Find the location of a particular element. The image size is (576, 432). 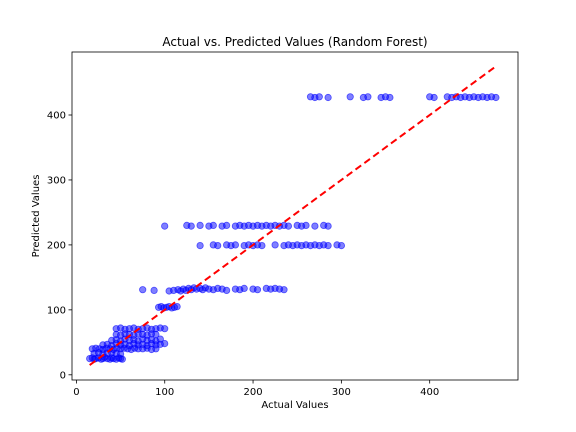

x-axis-ticks: 0 100 200 300 400 is located at coordinates (256, 389).